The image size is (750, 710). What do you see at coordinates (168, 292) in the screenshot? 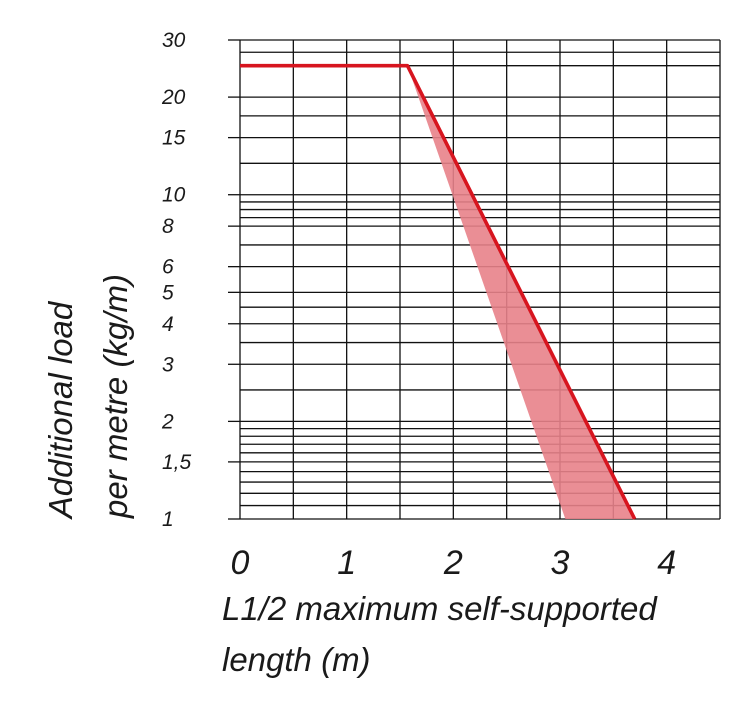
I see `y-tick-label-5: 5` at bounding box center [168, 292].